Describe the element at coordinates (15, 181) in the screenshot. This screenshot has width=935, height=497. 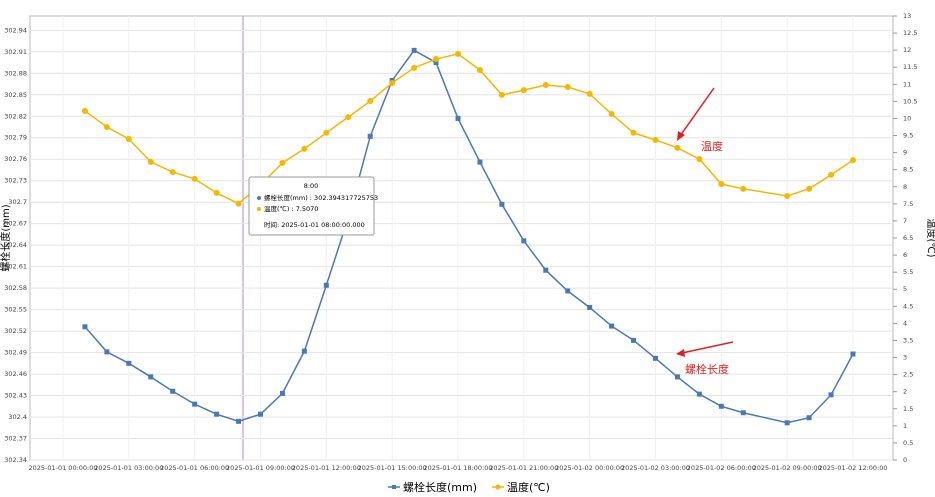
I see `y-tick-label: 302.73` at that location.